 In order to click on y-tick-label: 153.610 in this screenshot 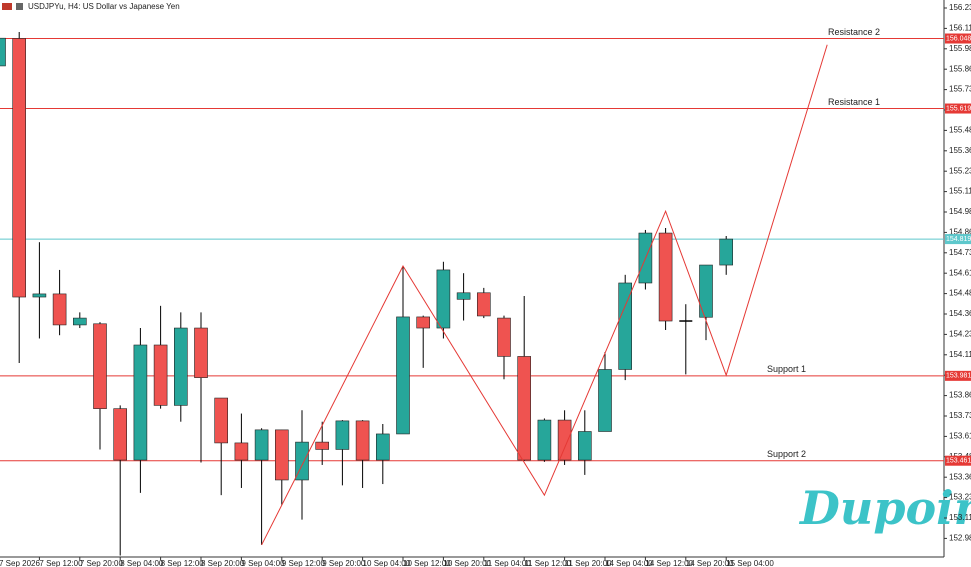, I will do `click(960, 436)`.